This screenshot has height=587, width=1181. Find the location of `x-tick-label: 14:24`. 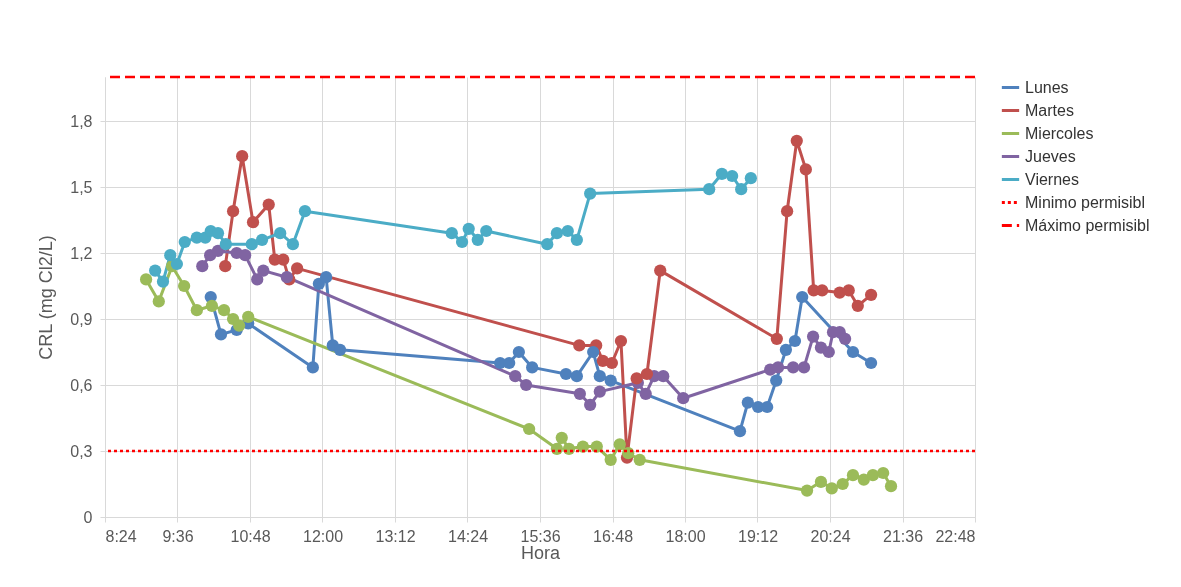

x-tick-label: 14:24 is located at coordinates (468, 536).